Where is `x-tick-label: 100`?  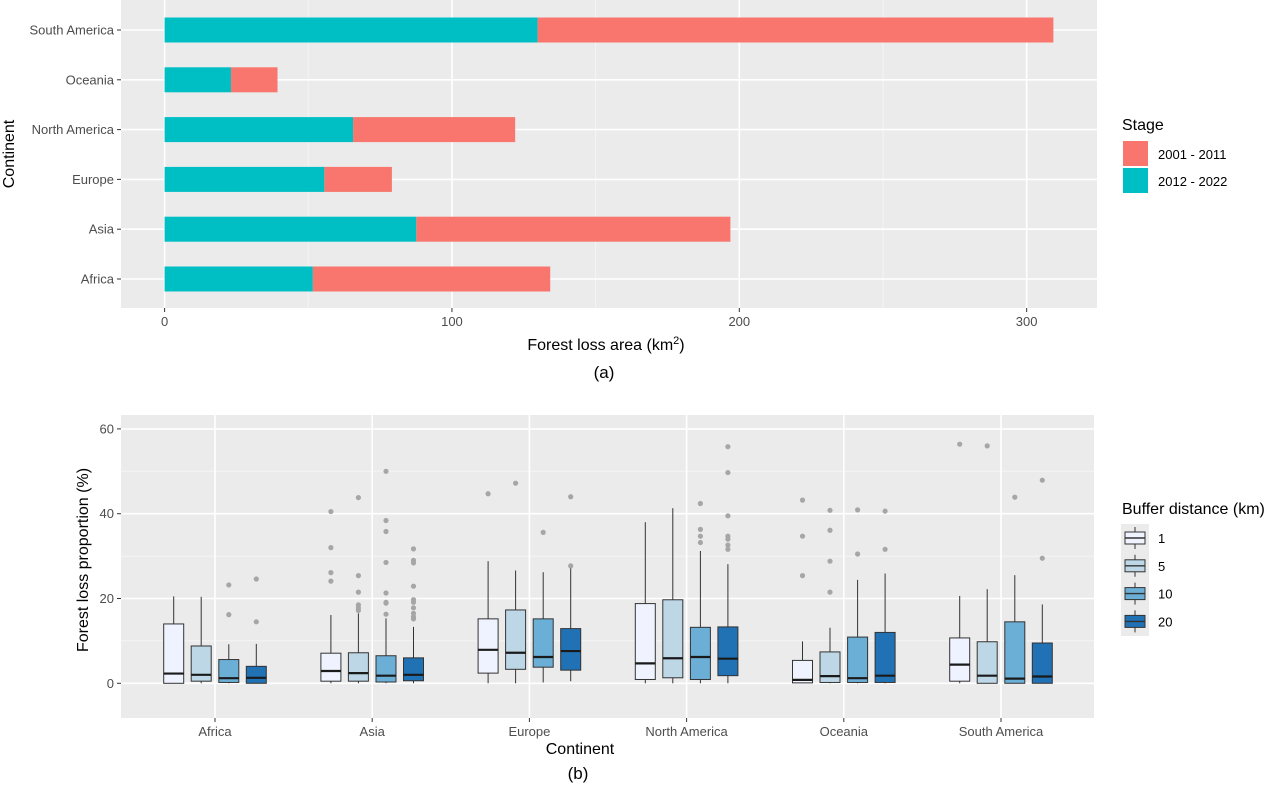
x-tick-label: 100 is located at coordinates (452, 321).